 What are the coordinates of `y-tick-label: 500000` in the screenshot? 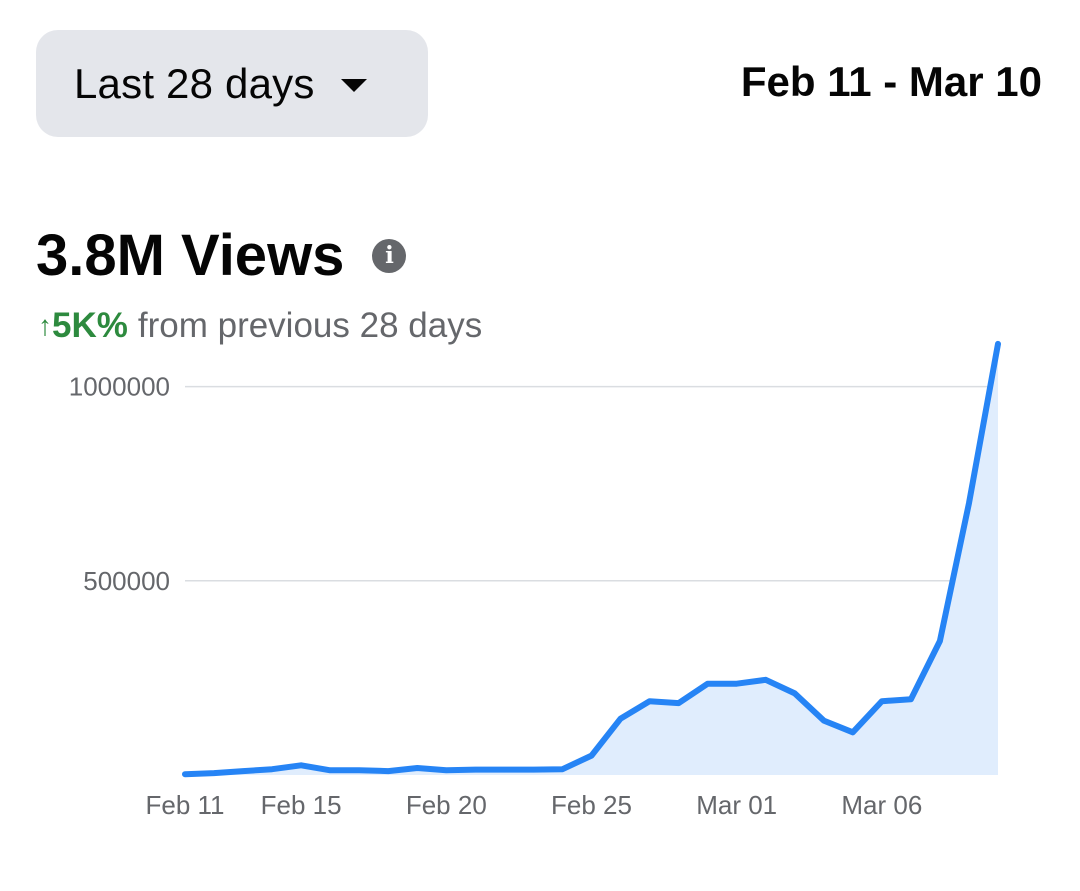 It's located at (126, 581).